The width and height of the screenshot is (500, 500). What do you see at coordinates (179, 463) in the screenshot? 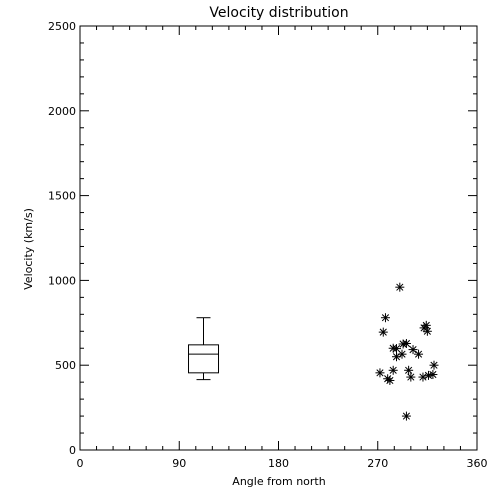
I see `x-tick-label: 90` at bounding box center [179, 463].